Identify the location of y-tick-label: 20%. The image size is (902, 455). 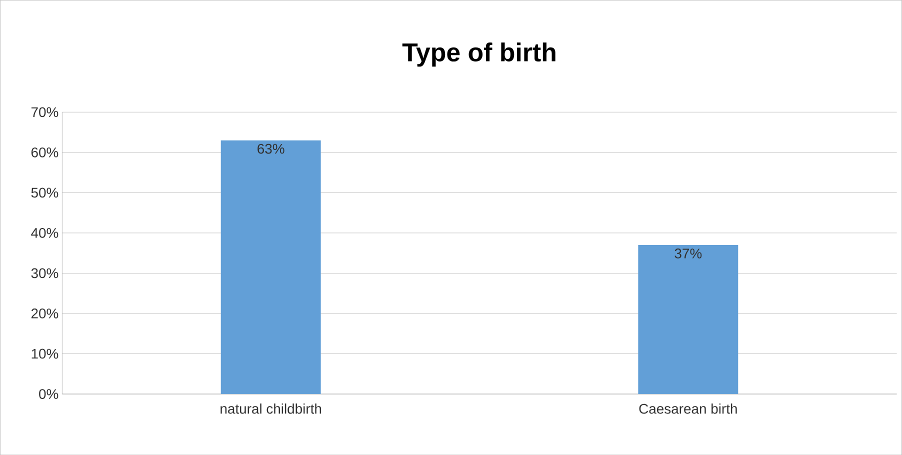
(44, 313).